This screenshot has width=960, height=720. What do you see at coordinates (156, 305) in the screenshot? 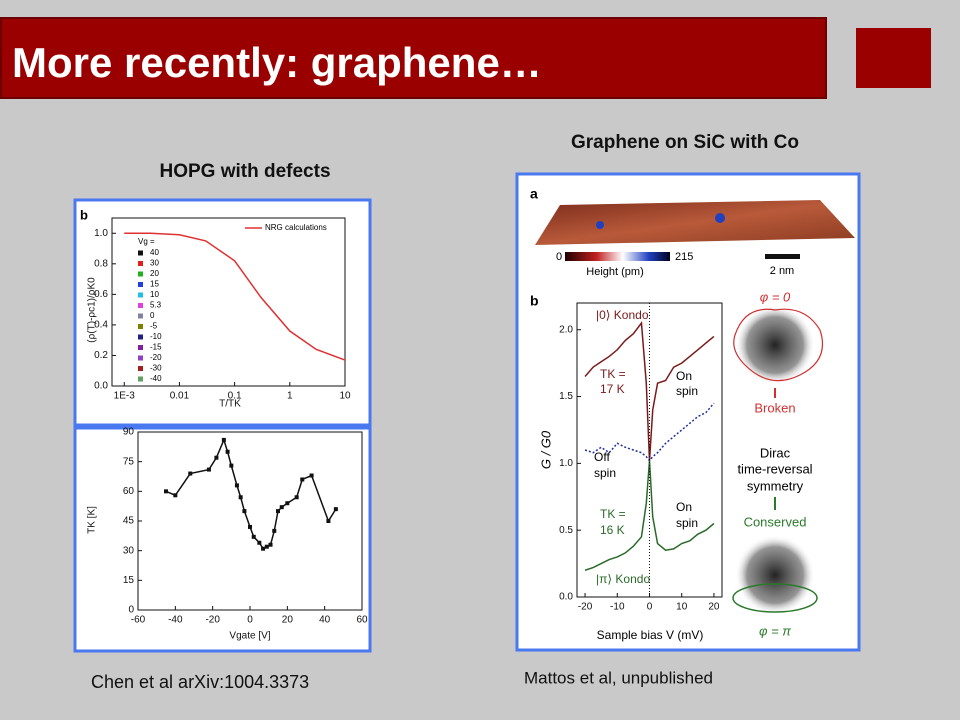
I see `legend-label: 5.3` at bounding box center [156, 305].